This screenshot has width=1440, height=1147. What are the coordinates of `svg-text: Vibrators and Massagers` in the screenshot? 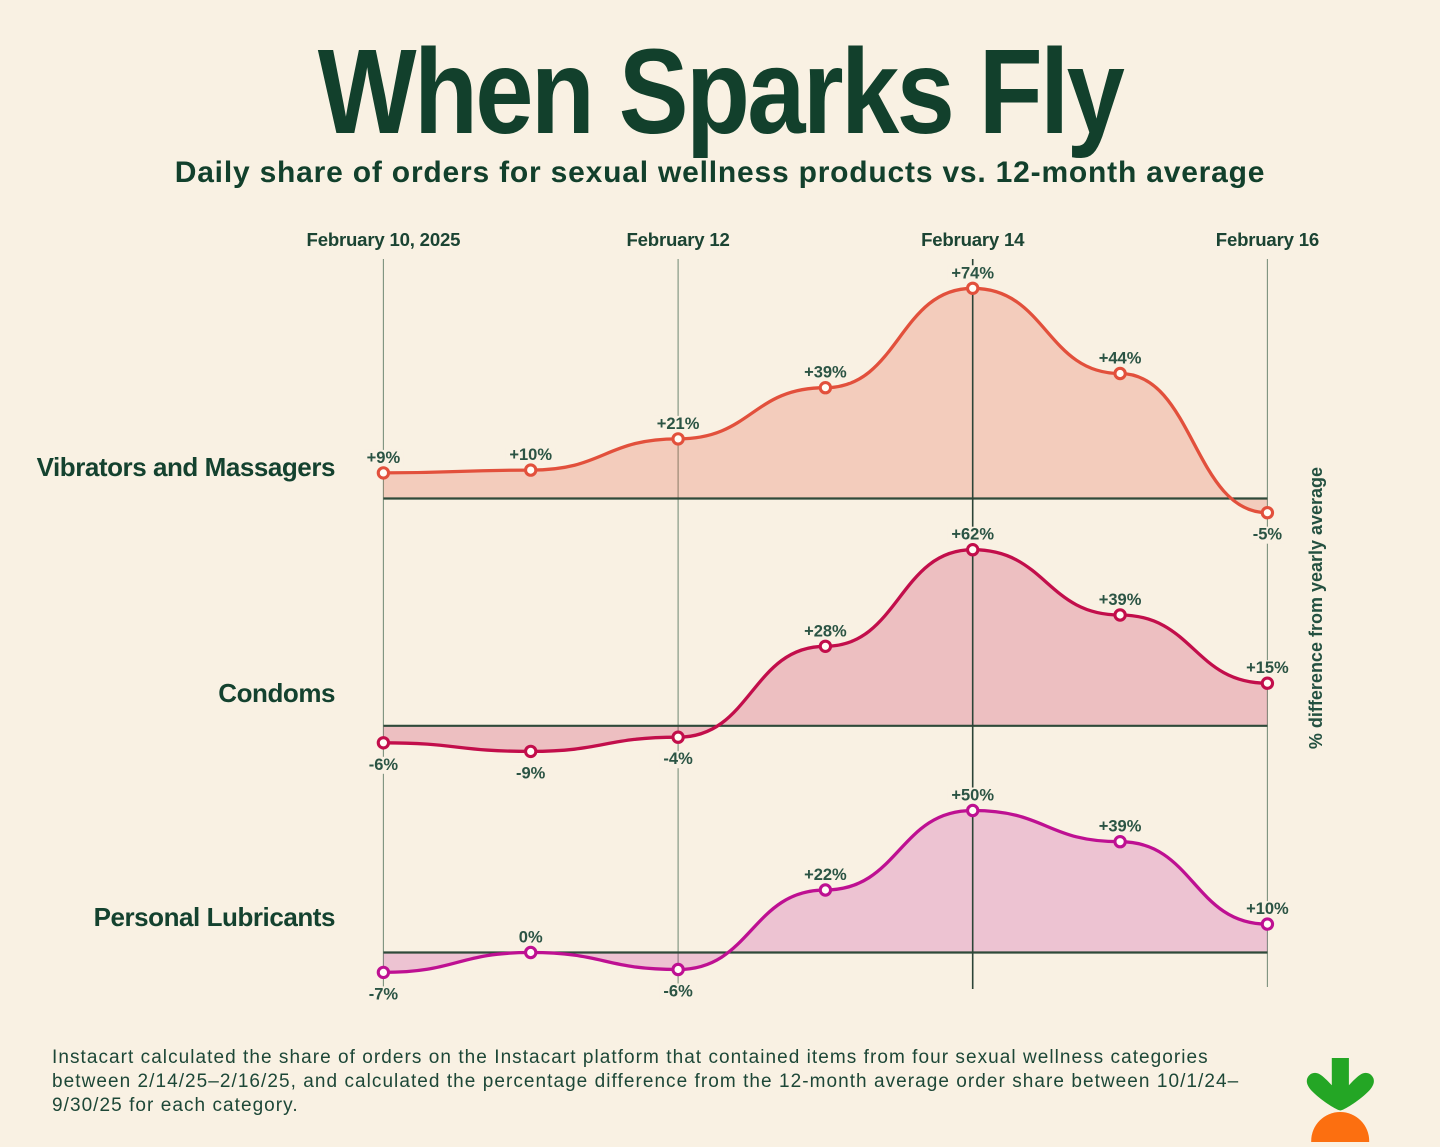 It's located at (186, 467).